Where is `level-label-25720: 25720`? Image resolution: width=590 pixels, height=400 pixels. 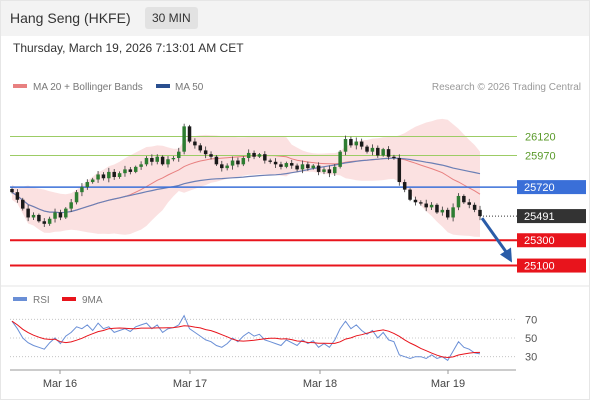
level-label-25720: 25720 is located at coordinates (539, 188).